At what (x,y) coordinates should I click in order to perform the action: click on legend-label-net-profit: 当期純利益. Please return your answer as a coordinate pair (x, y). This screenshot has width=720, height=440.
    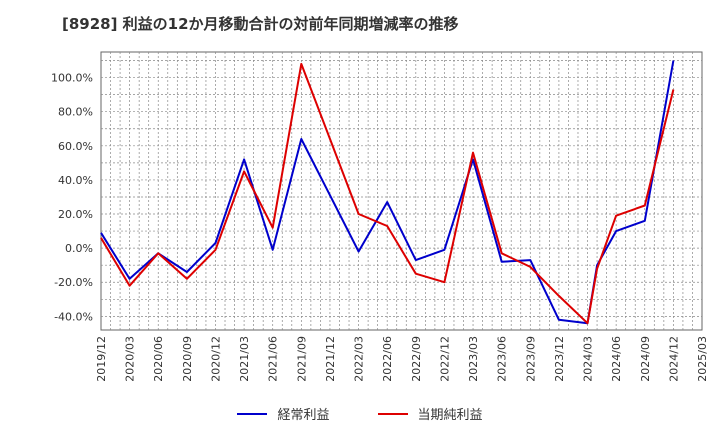
    Looking at the image, I should click on (450, 415).